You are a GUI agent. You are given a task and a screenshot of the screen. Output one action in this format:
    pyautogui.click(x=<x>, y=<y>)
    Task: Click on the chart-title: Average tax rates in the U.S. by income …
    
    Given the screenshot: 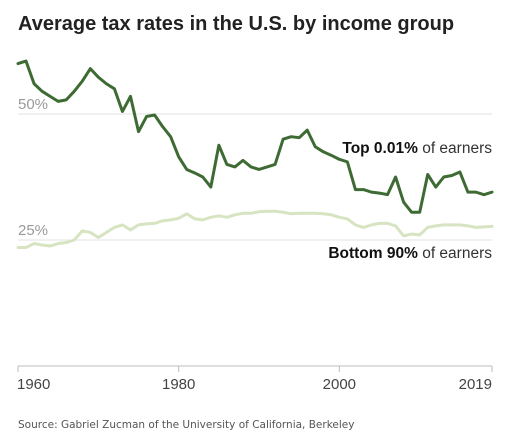 What is the action you would take?
    pyautogui.click(x=236, y=24)
    